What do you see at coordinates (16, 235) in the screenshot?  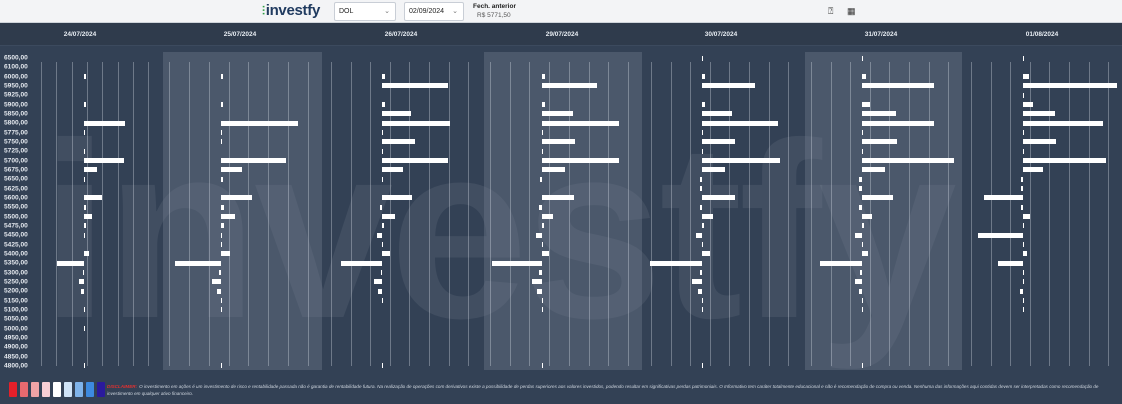 I see `y-axis-label: 5450,00` at bounding box center [16, 235].